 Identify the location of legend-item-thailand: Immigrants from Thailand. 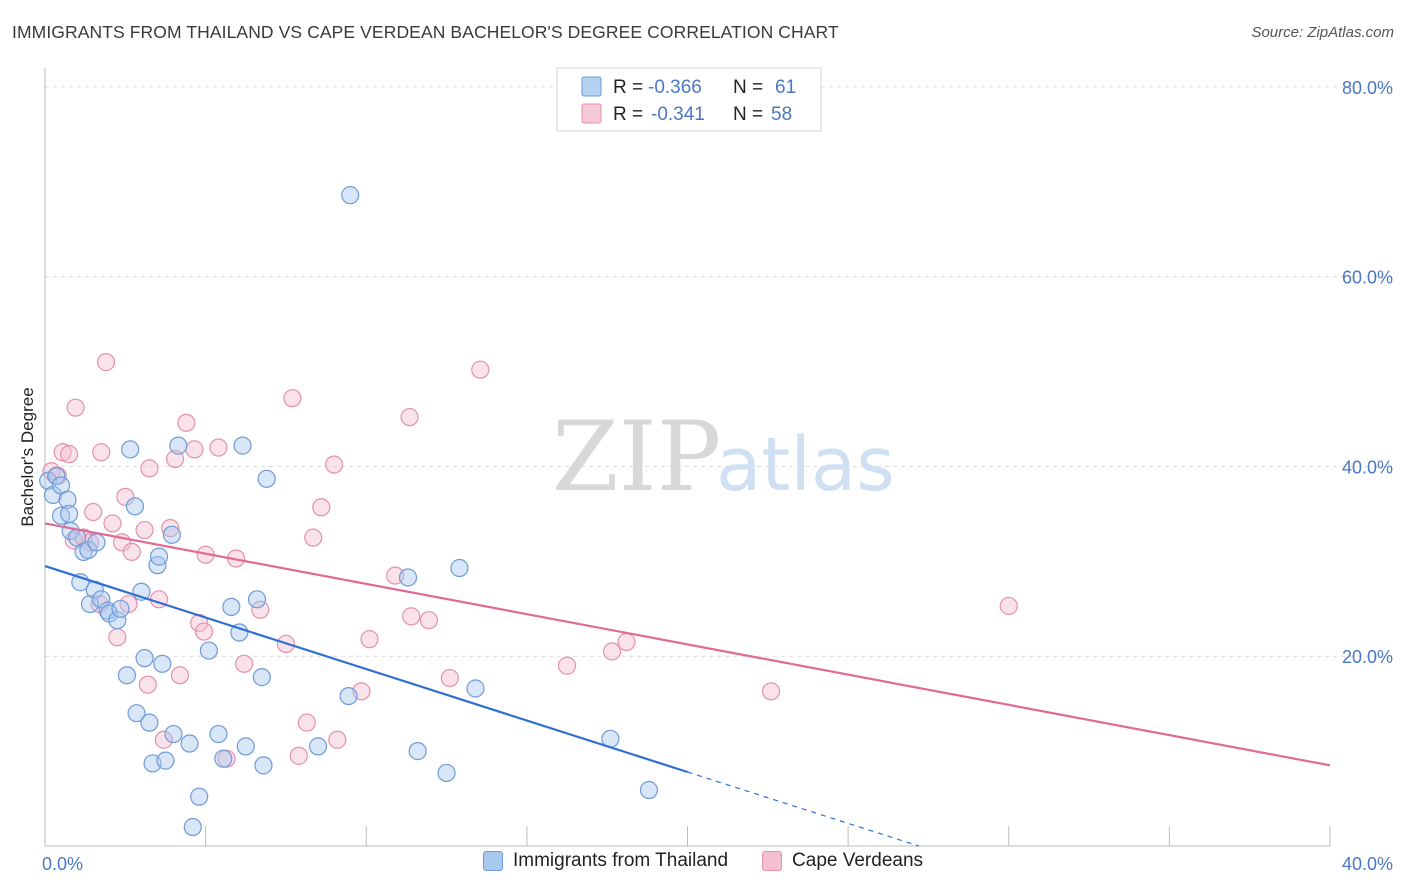
(605, 861).